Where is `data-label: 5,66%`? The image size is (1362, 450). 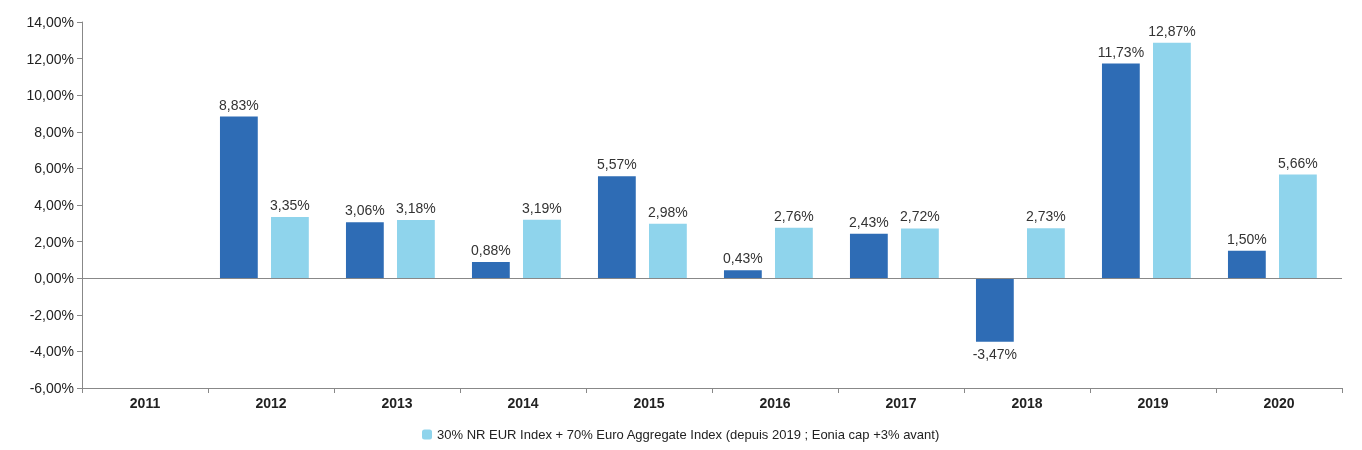
data-label: 5,66% is located at coordinates (1298, 162).